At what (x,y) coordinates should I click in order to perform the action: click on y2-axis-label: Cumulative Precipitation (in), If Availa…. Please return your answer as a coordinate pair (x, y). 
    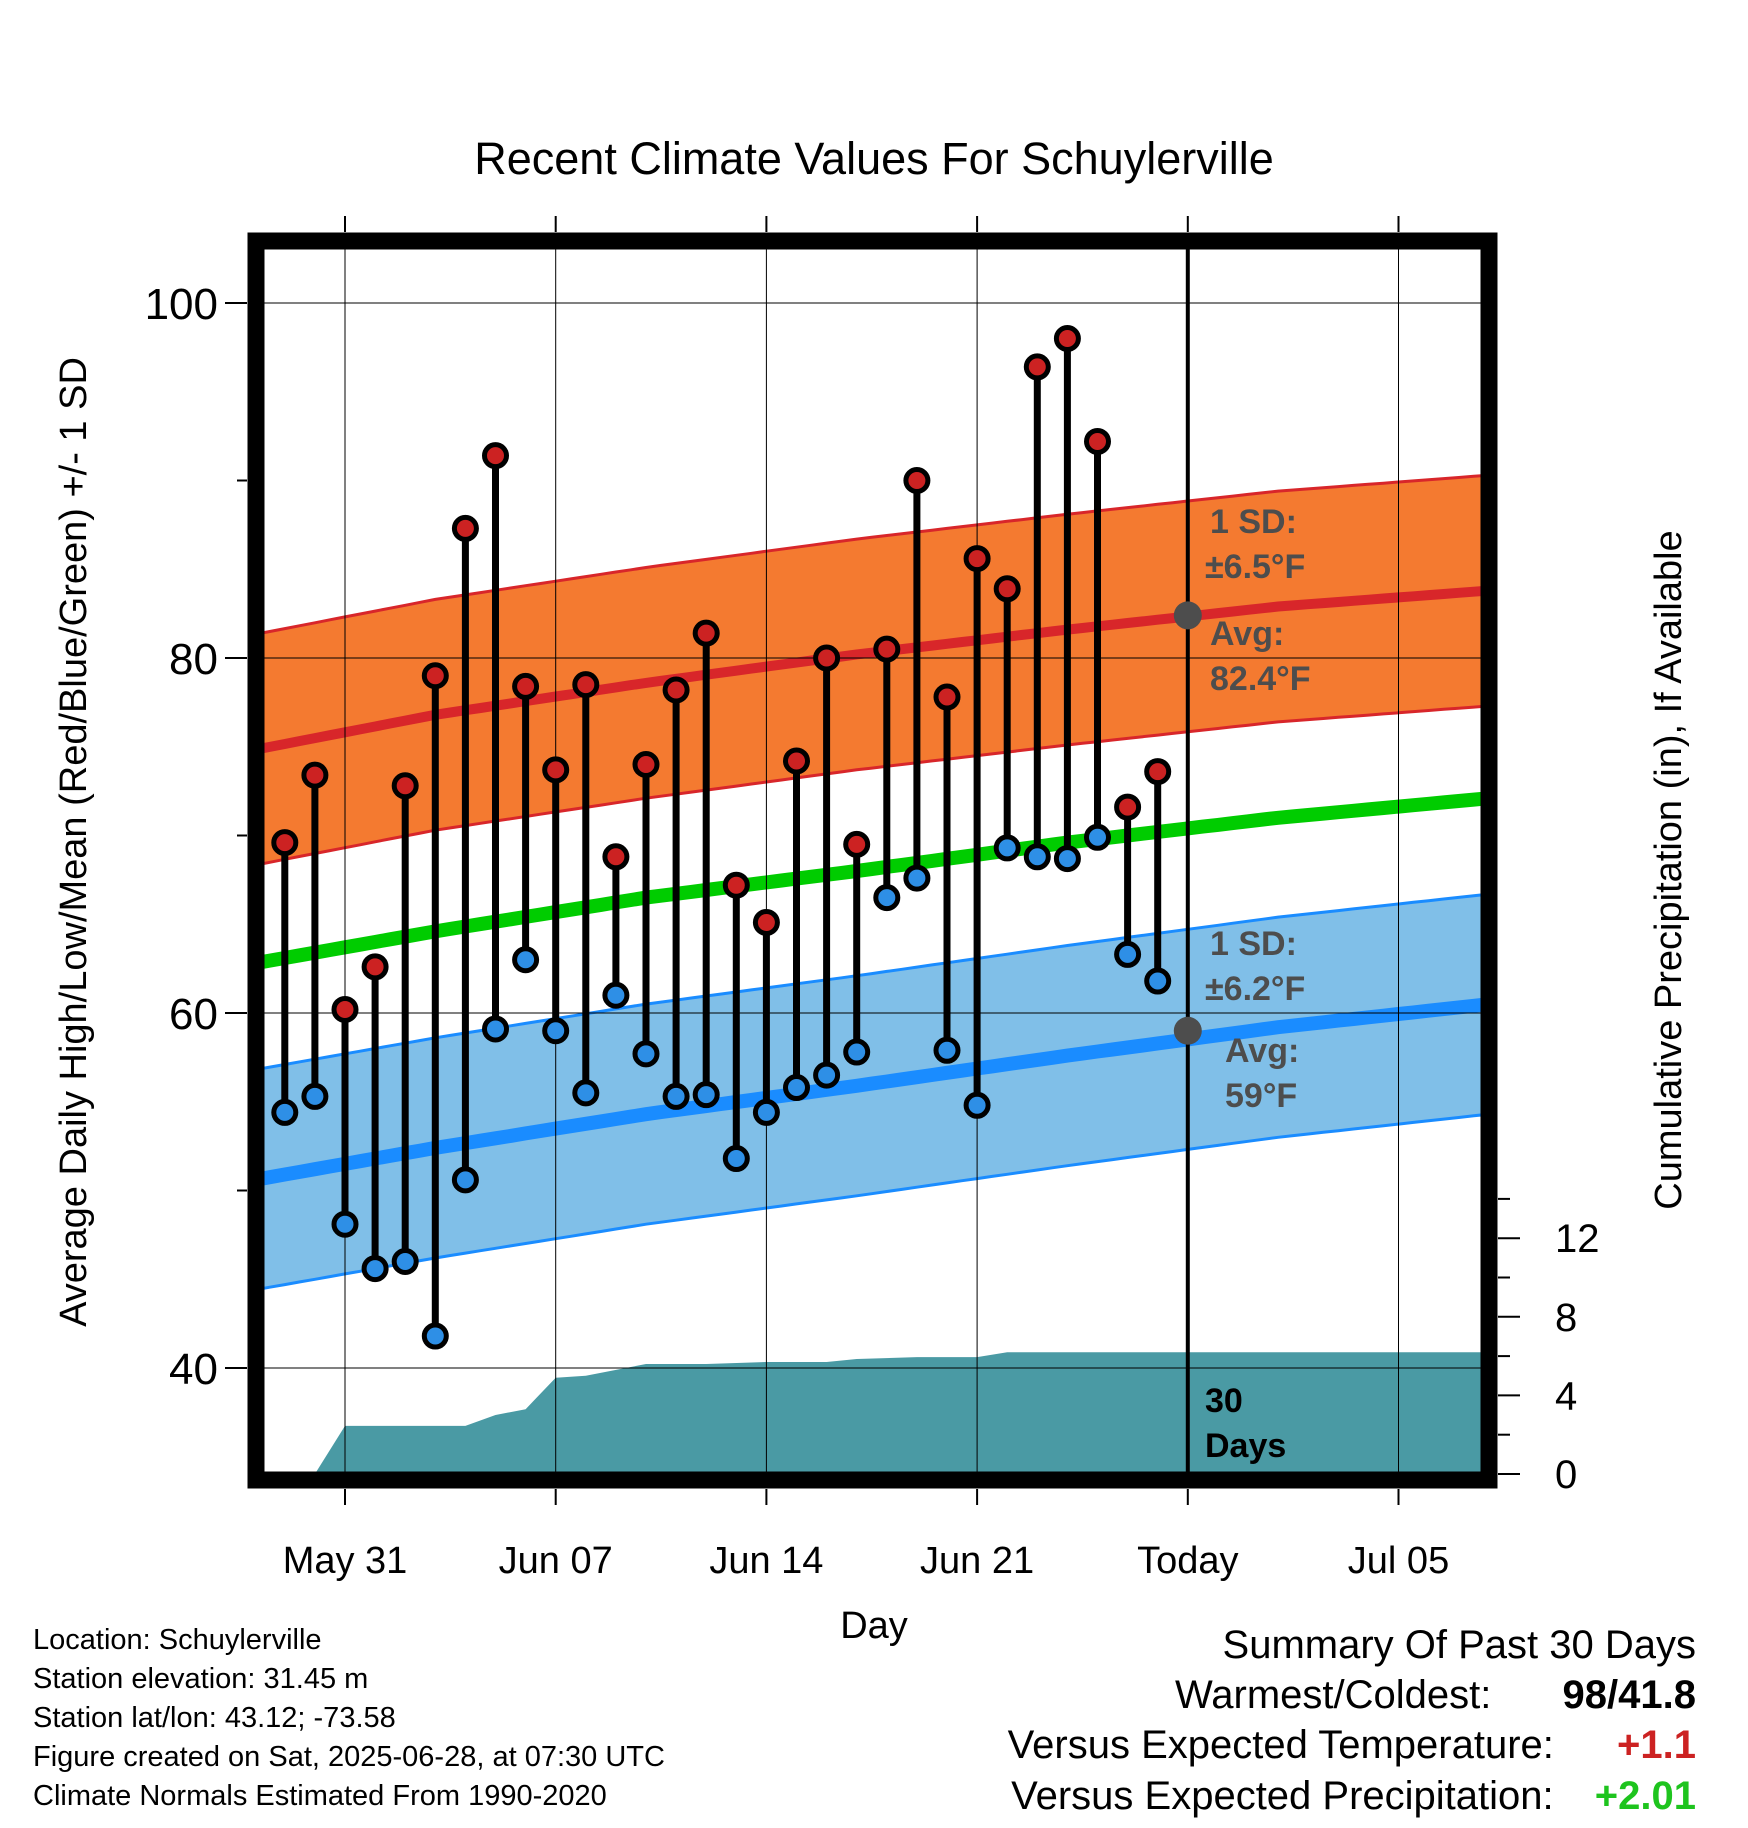
    Looking at the image, I should click on (1669, 869).